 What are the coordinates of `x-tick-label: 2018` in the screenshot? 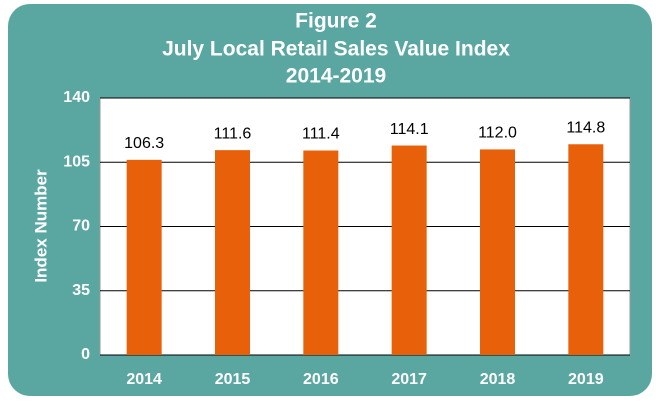 It's located at (498, 379).